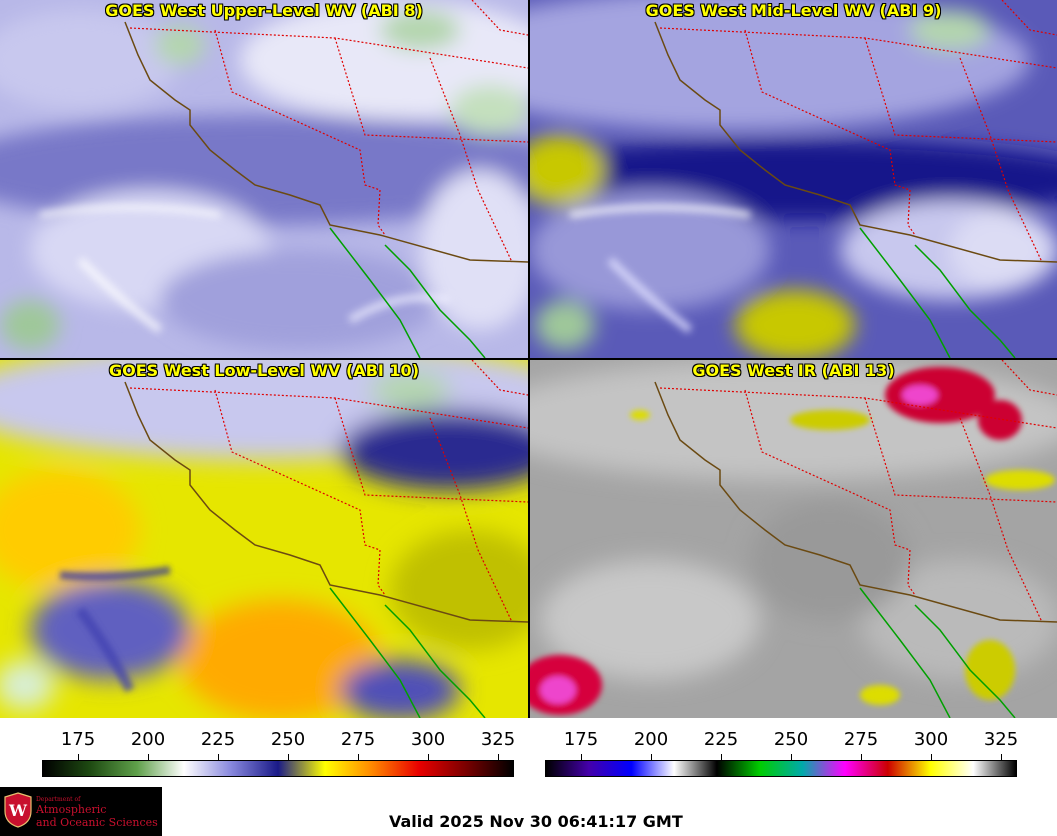 The width and height of the screenshot is (1057, 836). Describe the element at coordinates (581, 739) in the screenshot. I see `ir-colorbar-tick-label: 175` at that location.